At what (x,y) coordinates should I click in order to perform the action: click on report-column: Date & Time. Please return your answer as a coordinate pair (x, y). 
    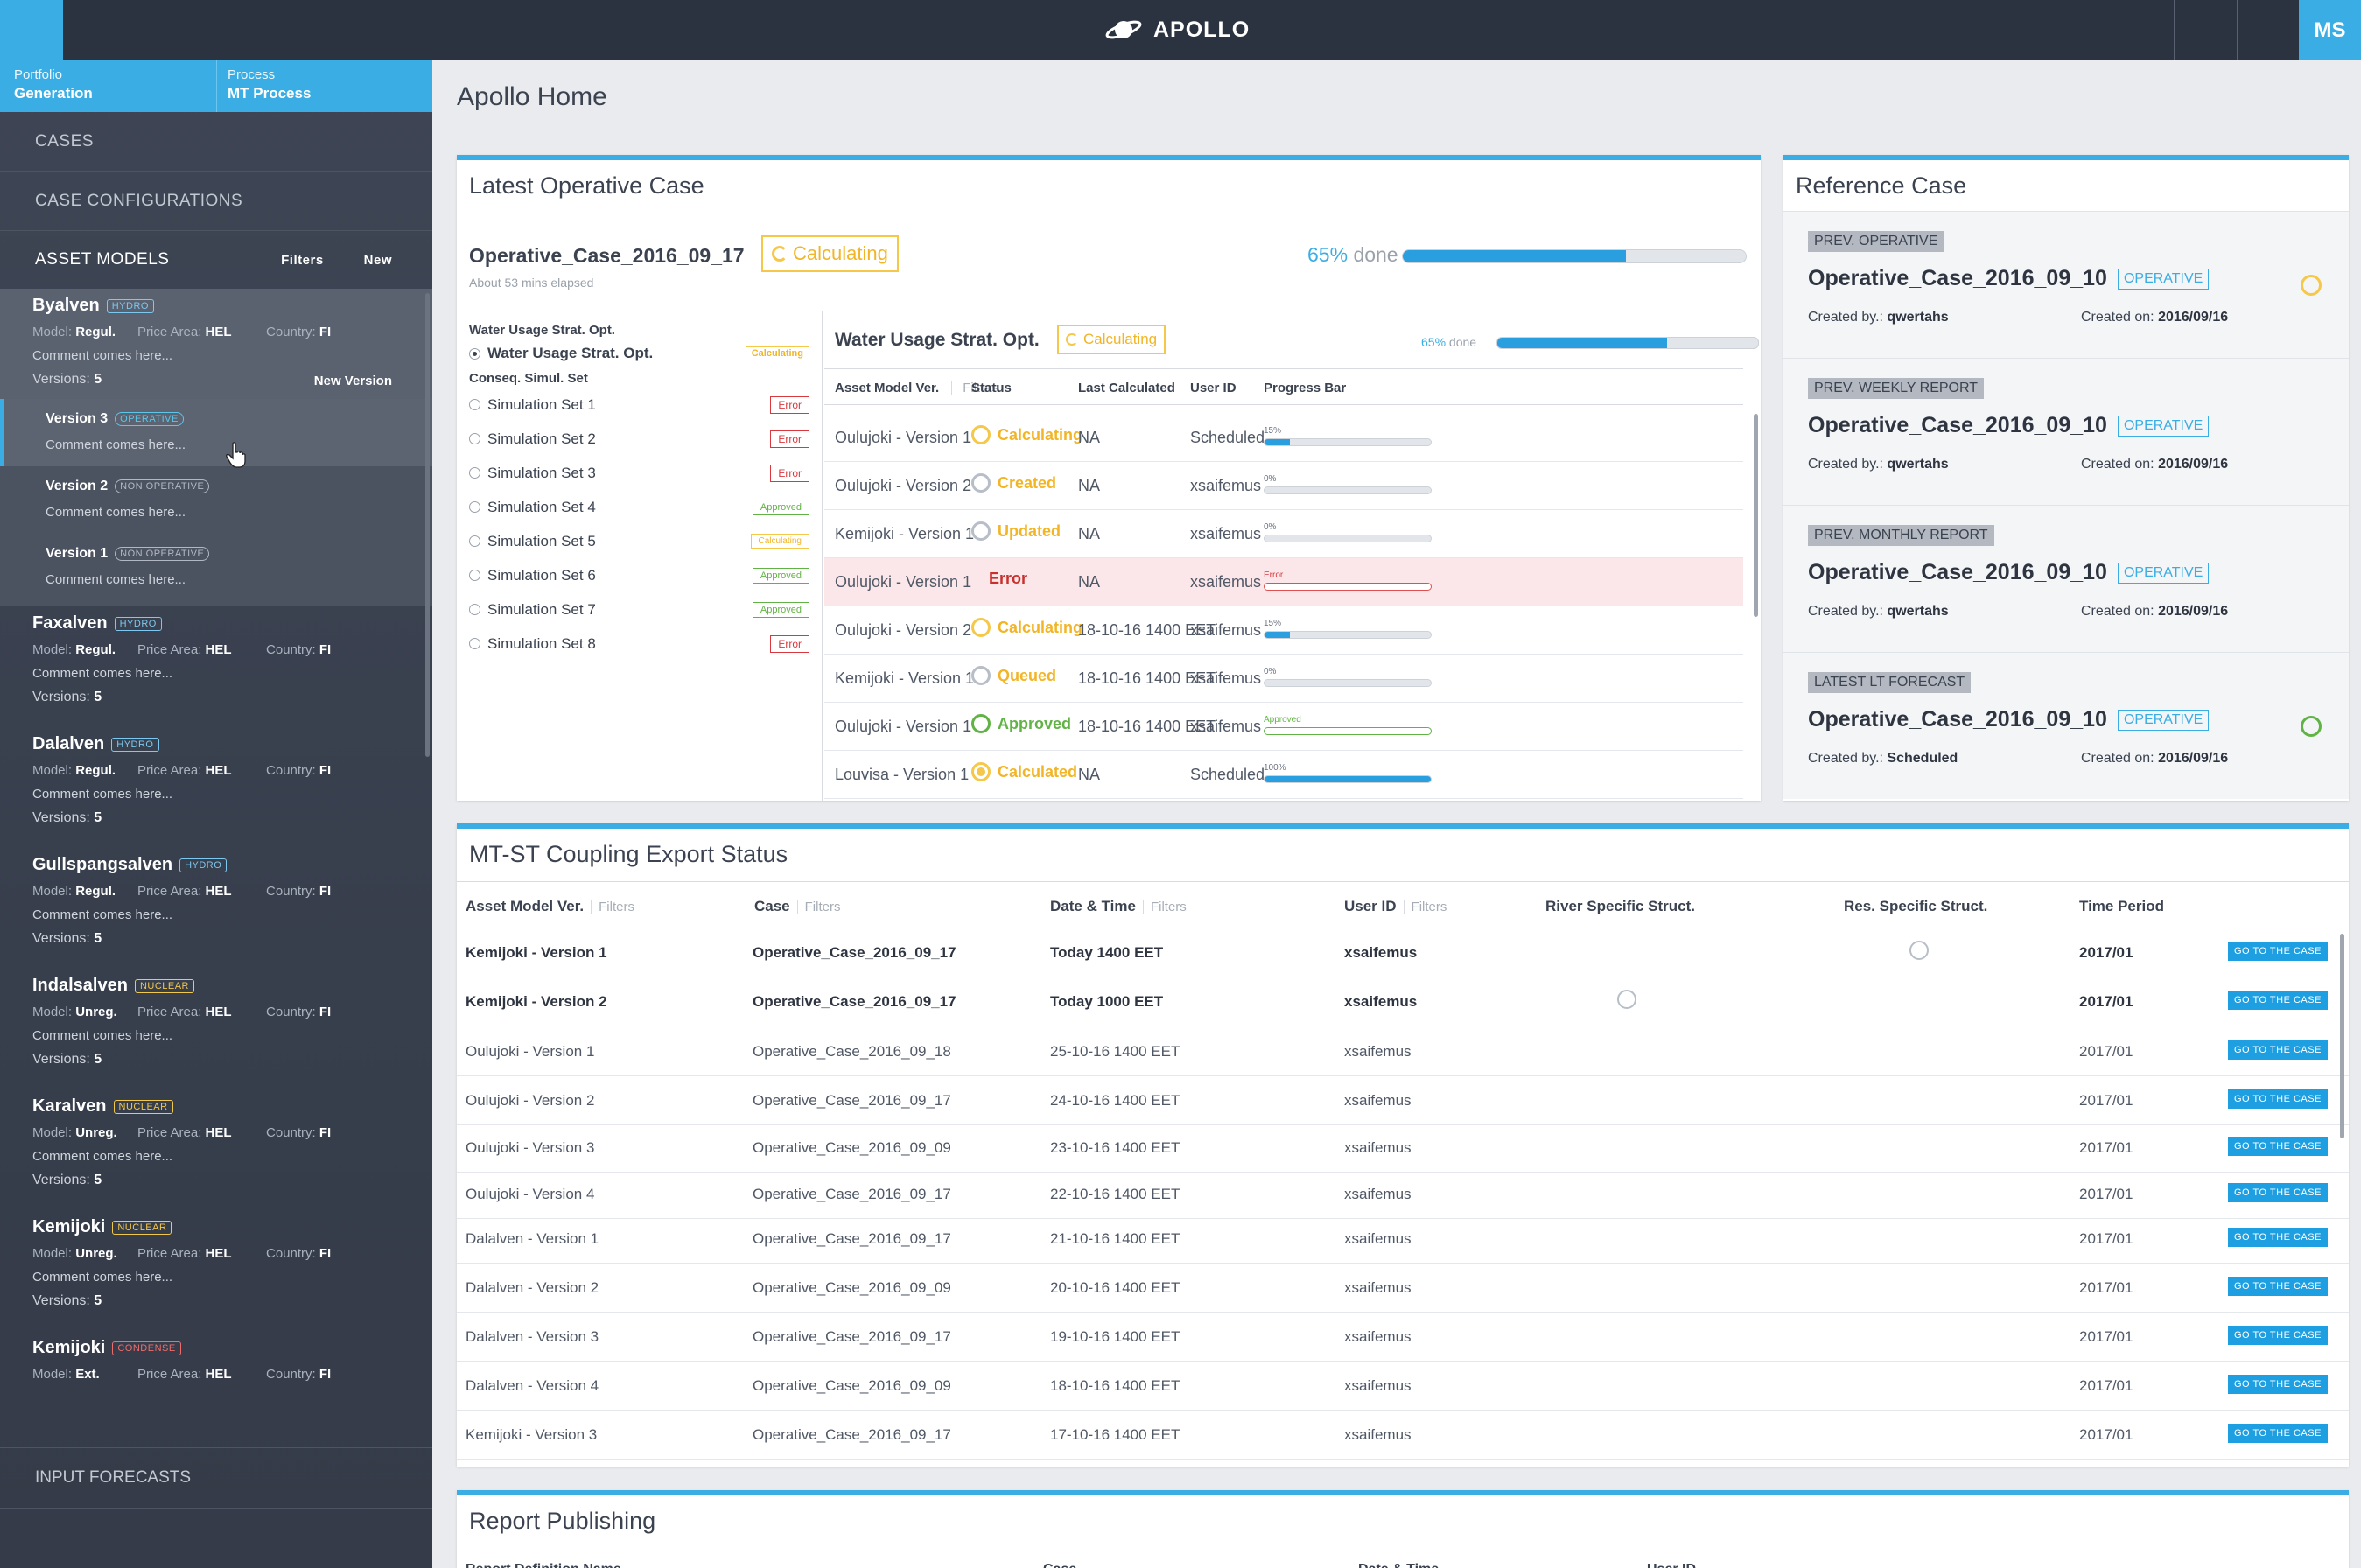
    Looking at the image, I should click on (1398, 1565).